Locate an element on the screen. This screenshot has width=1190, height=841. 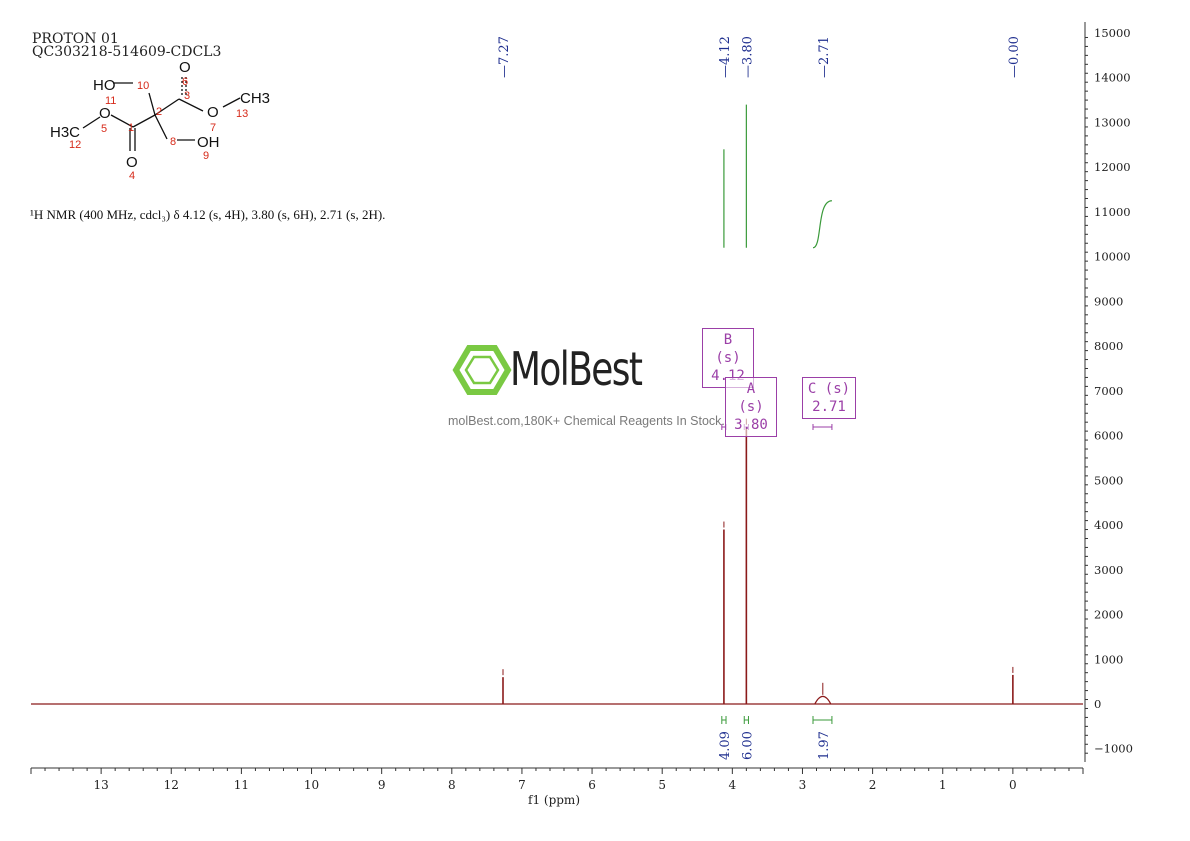
integral-label-group: 4.09 is located at coordinates (725, 745).